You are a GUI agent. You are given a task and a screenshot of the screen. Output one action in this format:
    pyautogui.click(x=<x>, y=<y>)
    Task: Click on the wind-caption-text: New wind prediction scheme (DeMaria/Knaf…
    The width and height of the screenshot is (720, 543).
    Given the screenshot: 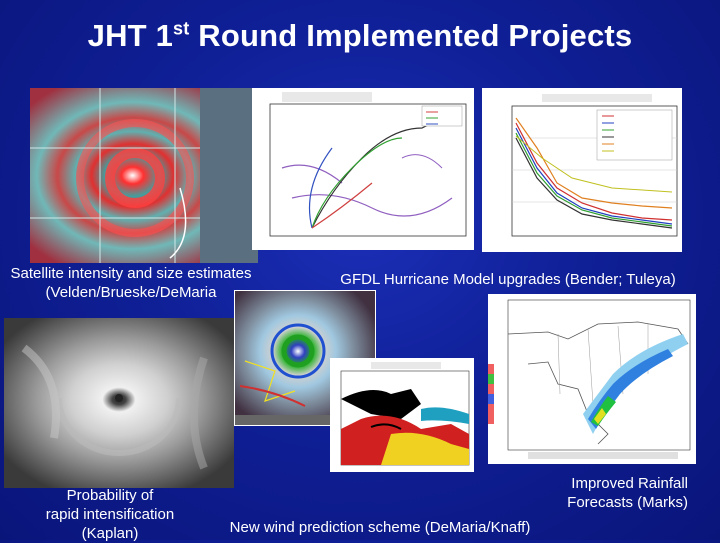 What is the action you would take?
    pyautogui.click(x=380, y=527)
    